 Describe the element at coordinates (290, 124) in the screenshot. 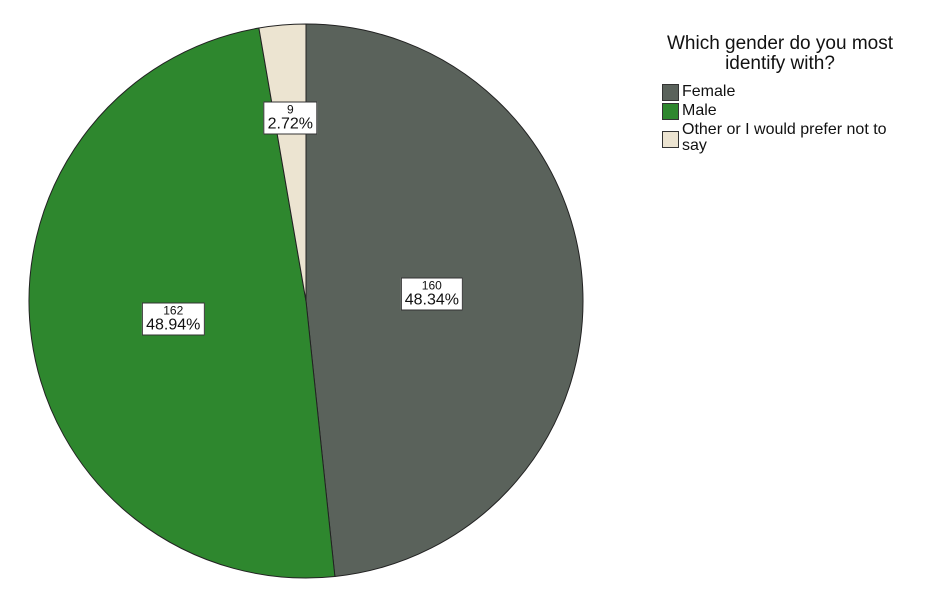

I see `data-label-percent: 2.72%` at that location.